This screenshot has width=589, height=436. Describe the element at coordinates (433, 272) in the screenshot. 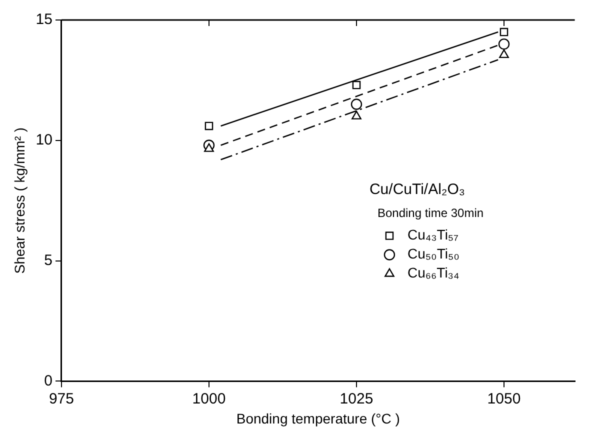

I see `legend-label: Cu₆₆Ti₃₄` at that location.